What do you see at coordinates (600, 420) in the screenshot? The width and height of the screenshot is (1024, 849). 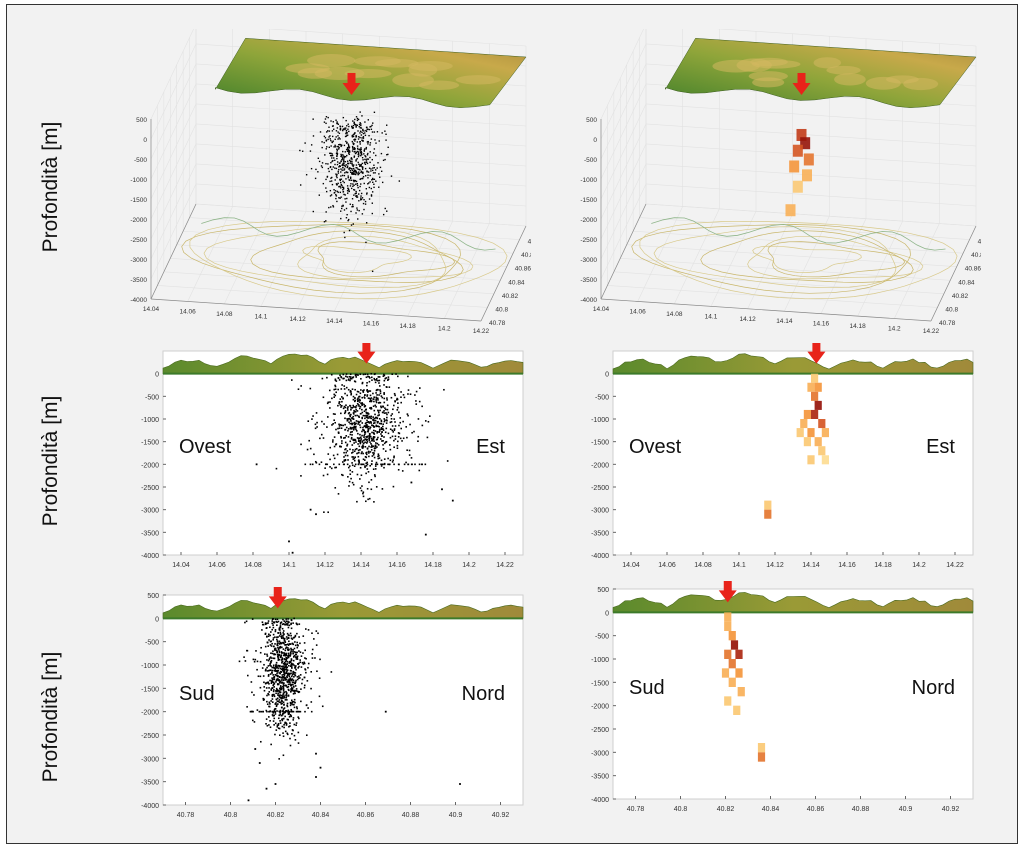 I see `y-tick-label: -1000` at bounding box center [600, 420].